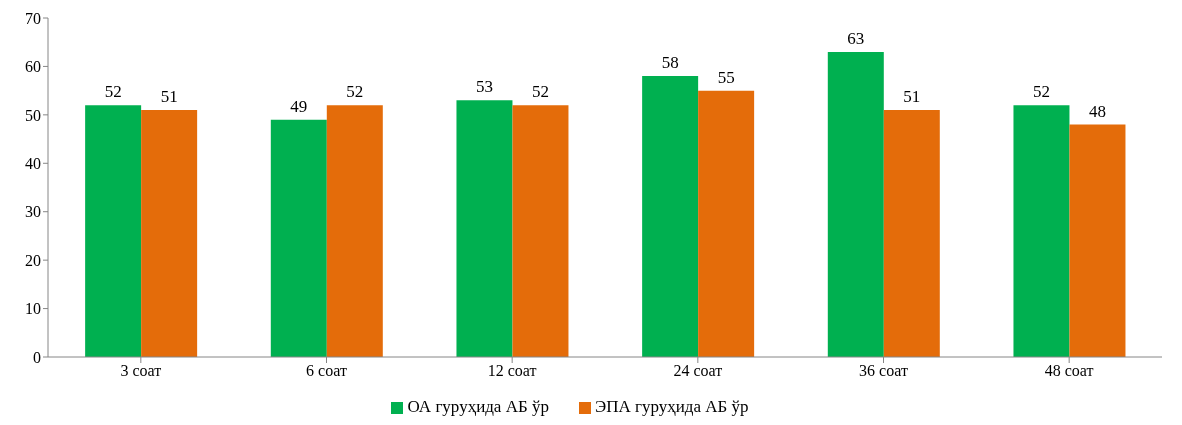 The image size is (1182, 425). I want to click on y-tick-label: 20, so click(33, 260).